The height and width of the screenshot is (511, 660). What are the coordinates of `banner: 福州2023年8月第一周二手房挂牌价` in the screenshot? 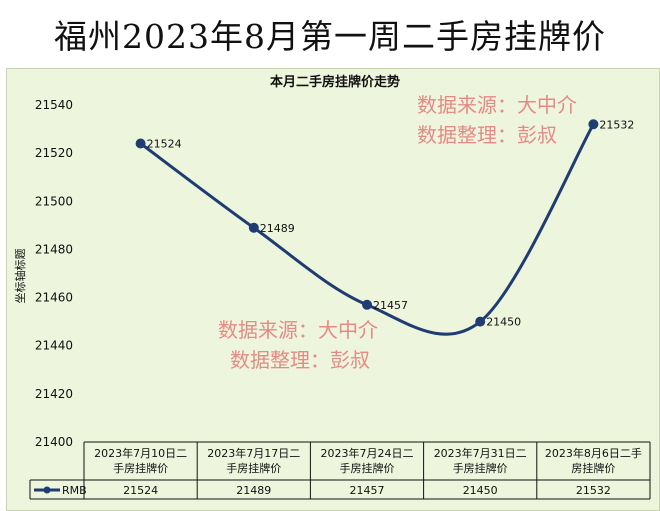 It's located at (330, 34).